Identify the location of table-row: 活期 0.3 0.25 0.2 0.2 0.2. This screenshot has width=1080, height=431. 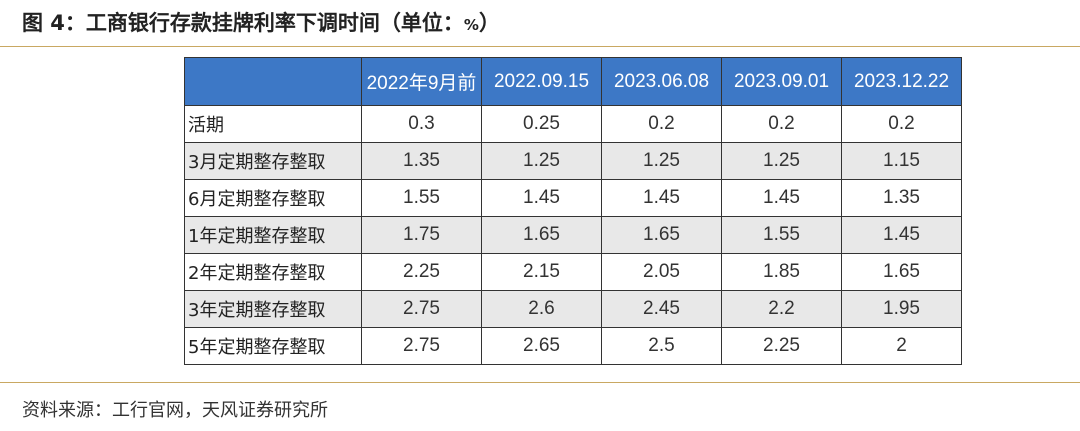
(573, 124).